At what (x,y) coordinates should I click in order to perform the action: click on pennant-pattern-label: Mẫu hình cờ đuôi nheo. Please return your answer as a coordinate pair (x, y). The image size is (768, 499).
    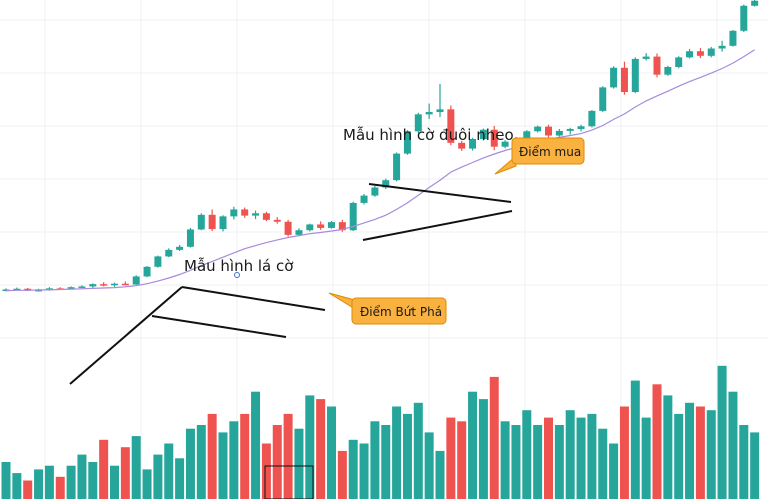
    Looking at the image, I should click on (428, 135).